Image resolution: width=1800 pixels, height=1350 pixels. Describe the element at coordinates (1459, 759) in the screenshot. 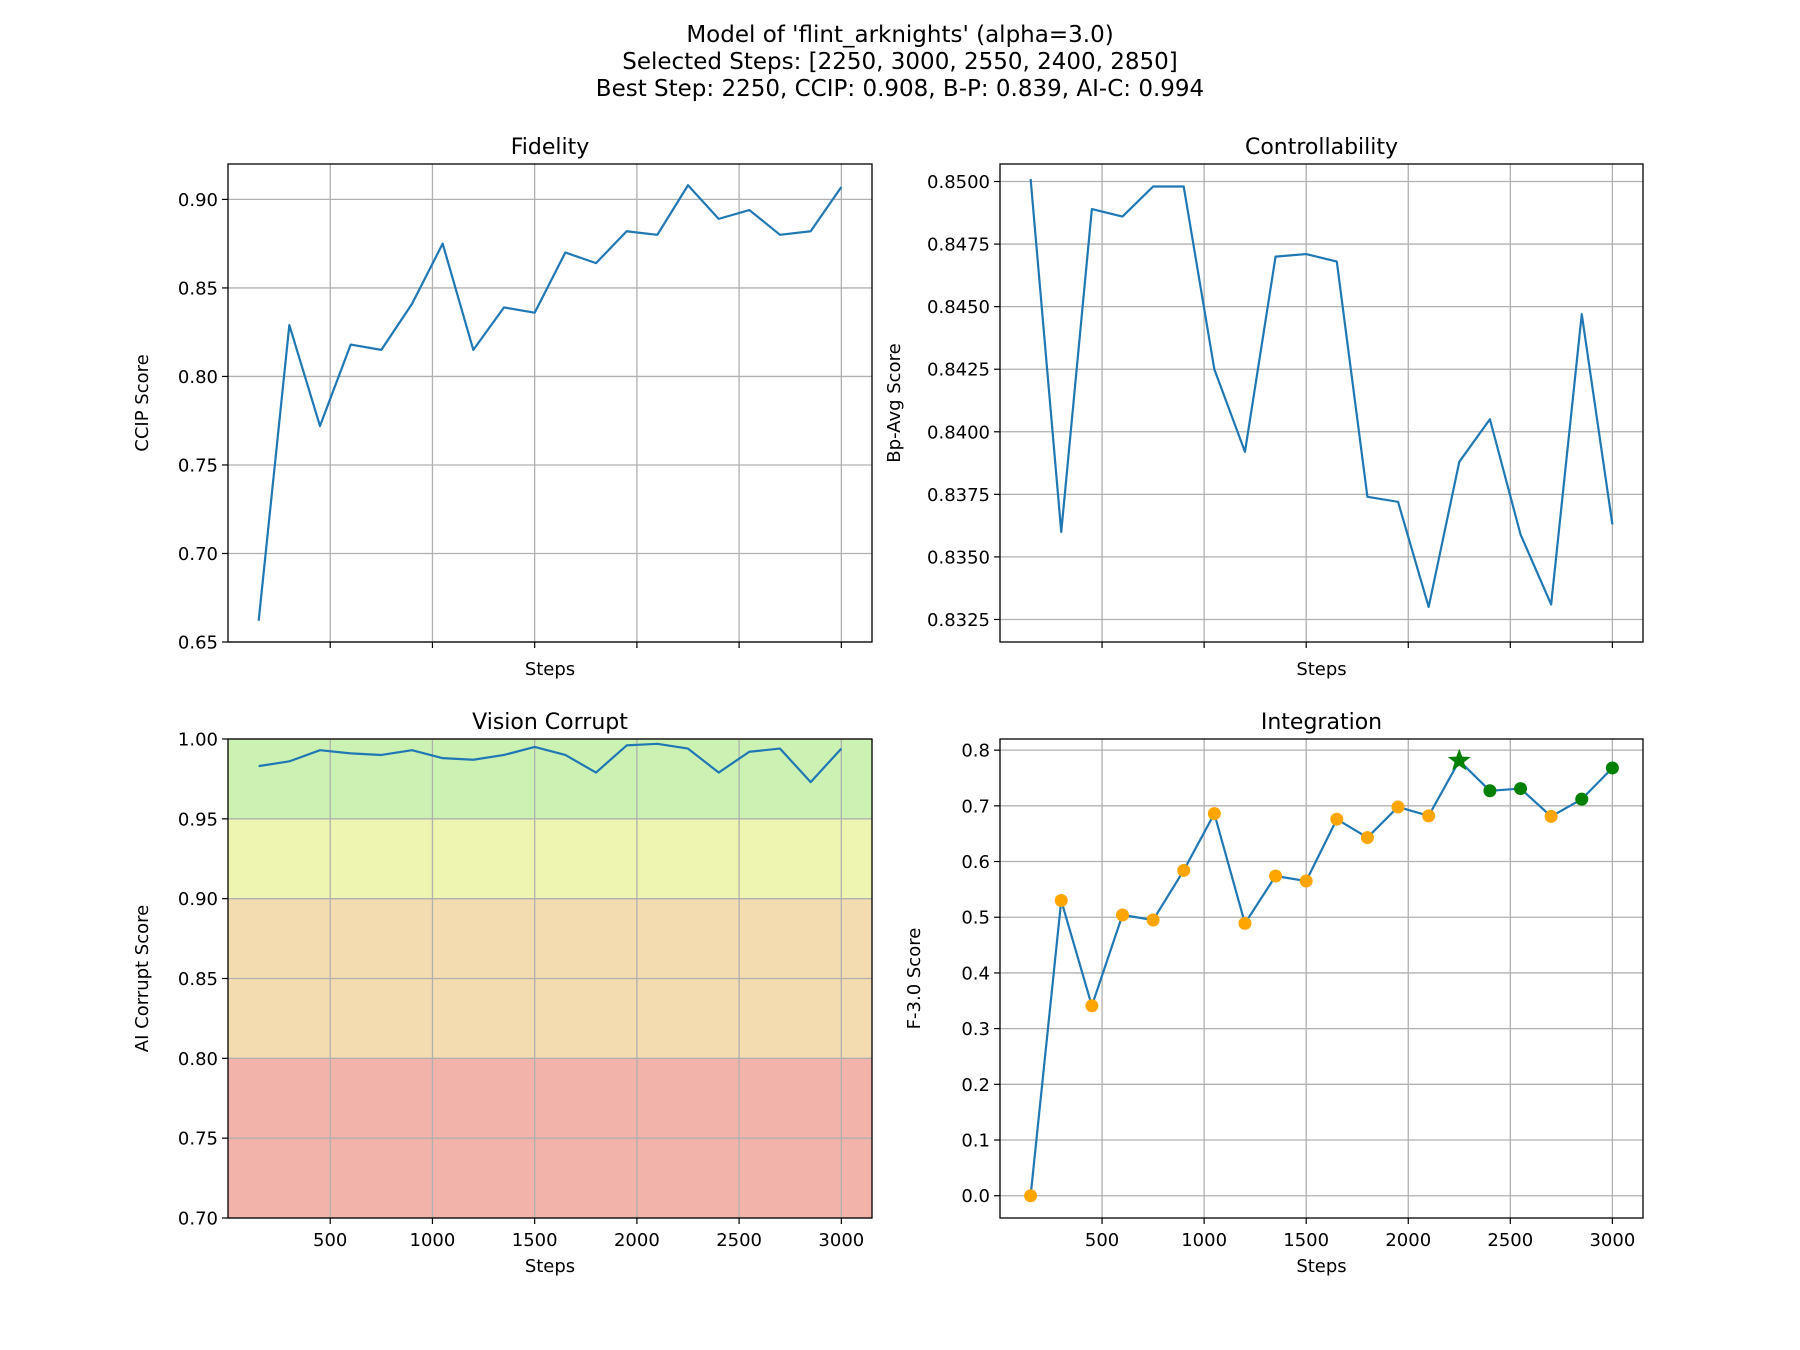

I see `best-step-star-marker` at that location.